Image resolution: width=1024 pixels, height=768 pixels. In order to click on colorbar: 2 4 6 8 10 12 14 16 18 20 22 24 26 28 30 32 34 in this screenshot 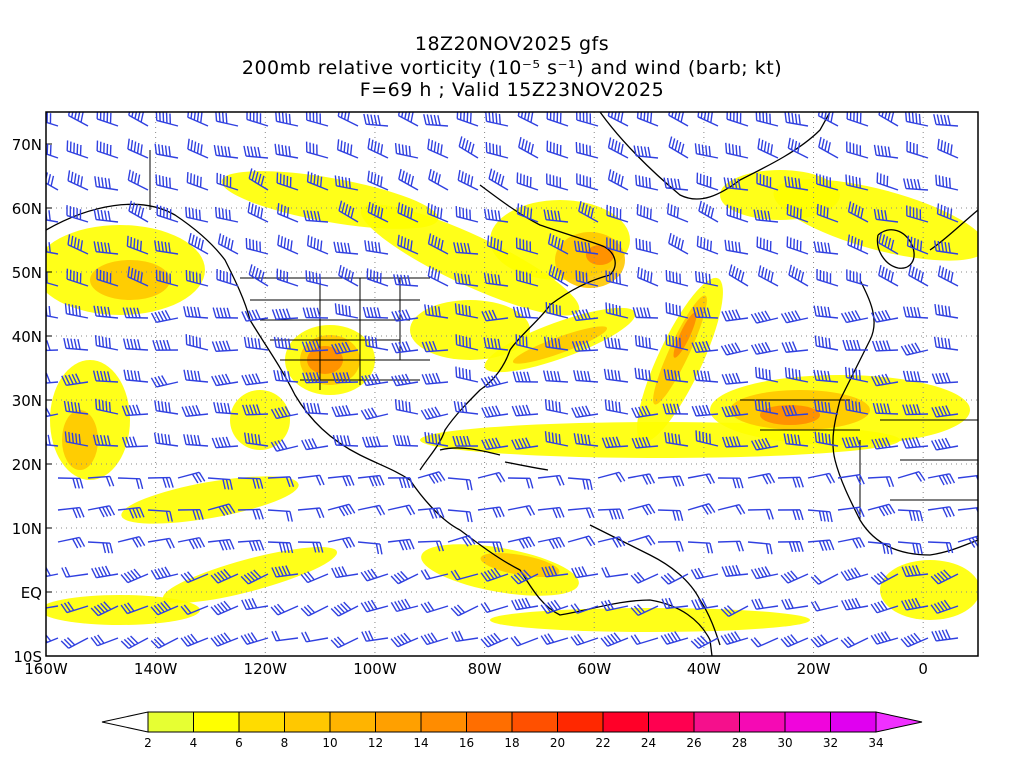, I will do `click(512, 730)`.